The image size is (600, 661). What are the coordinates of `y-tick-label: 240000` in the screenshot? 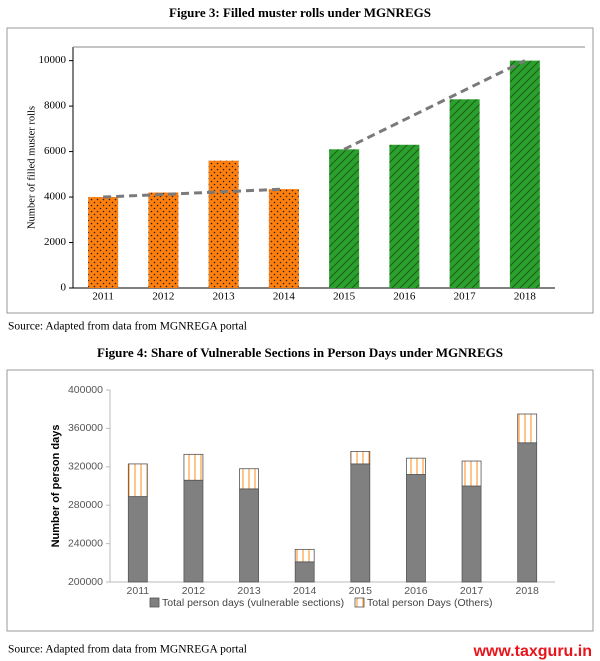 It's located at (85, 543).